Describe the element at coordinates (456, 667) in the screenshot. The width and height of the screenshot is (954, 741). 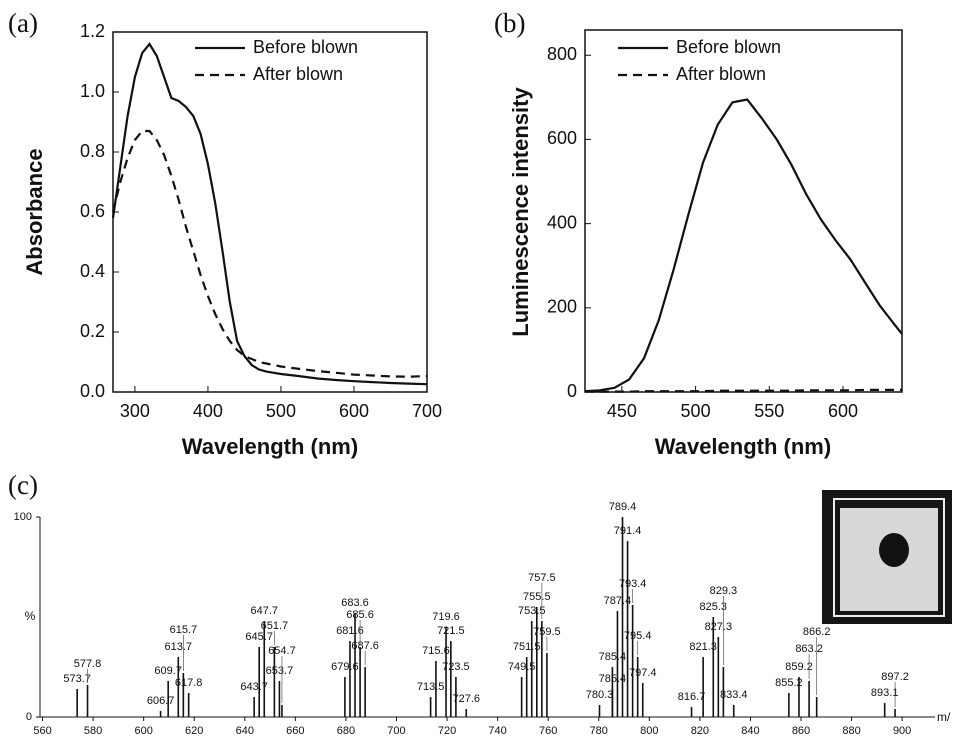
I see `peak-label: 723.5` at that location.